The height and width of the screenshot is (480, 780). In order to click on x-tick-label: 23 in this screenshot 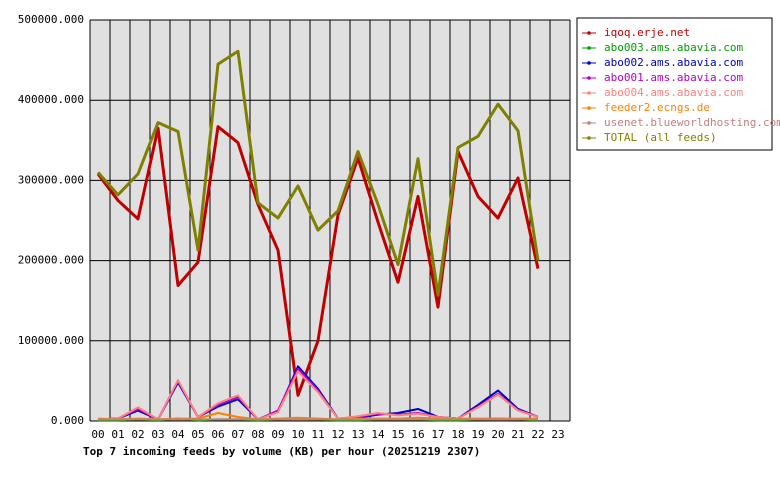, I will do `click(557, 434)`.